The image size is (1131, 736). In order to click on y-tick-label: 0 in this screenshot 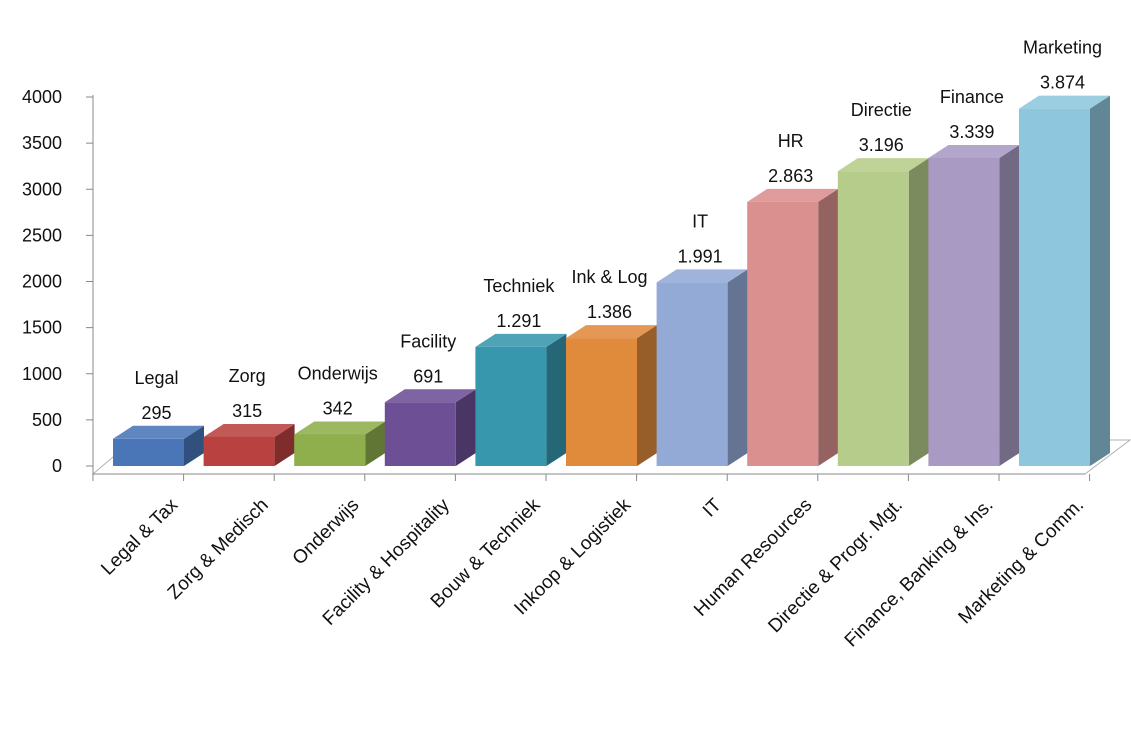, I will do `click(57, 466)`.